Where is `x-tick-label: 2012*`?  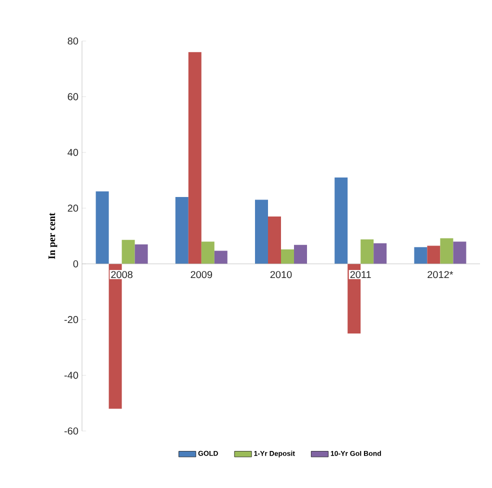
x-tick-label: 2012* is located at coordinates (441, 274).